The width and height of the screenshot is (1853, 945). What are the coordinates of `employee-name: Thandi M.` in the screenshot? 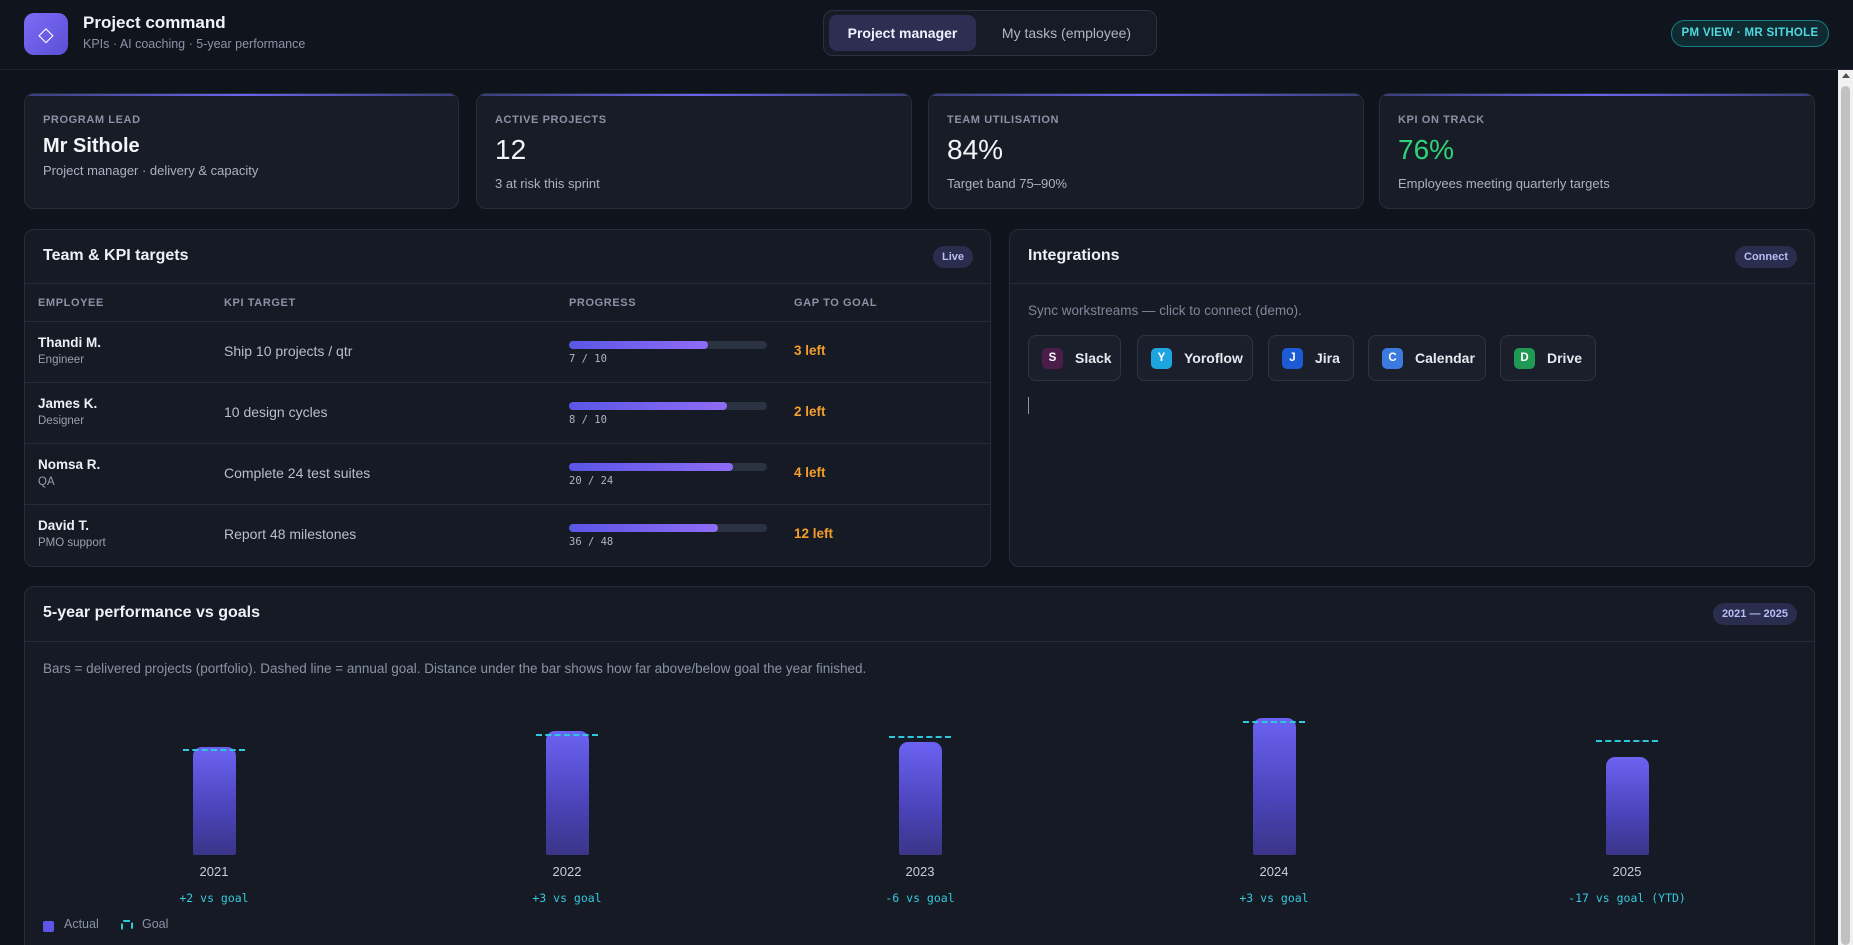 It's located at (69, 342).